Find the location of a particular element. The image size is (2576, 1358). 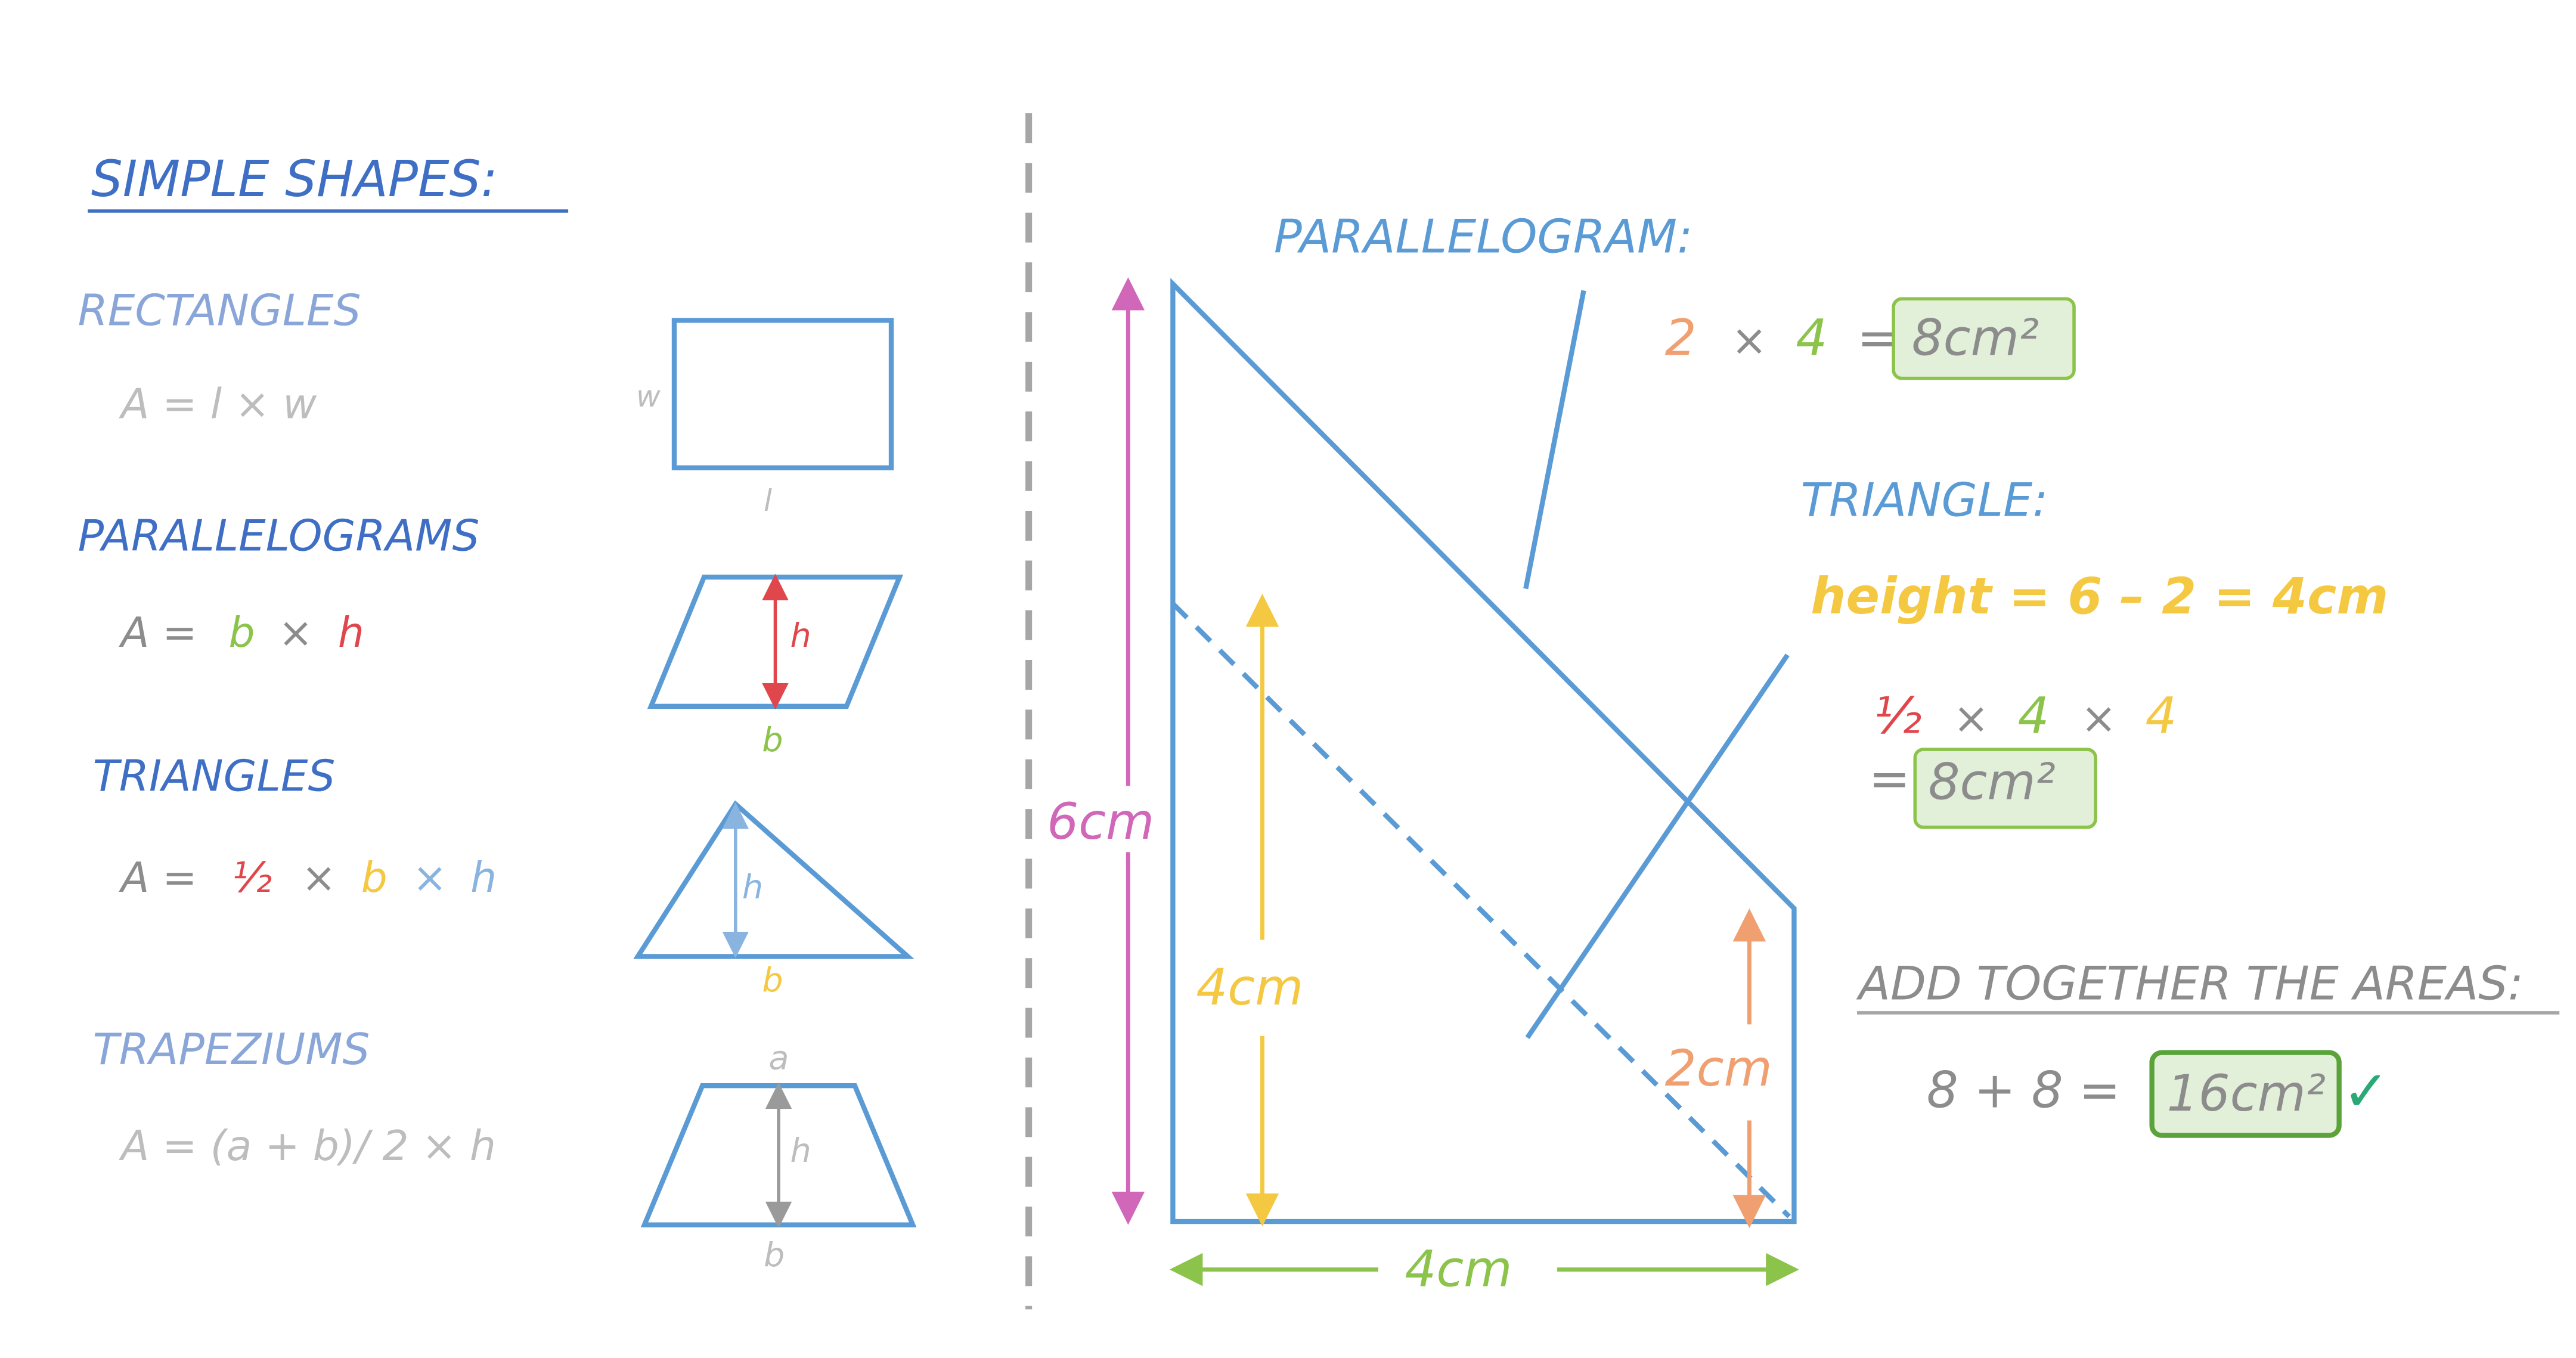

heading: SIMPLE SHAPES: is located at coordinates (294, 179).